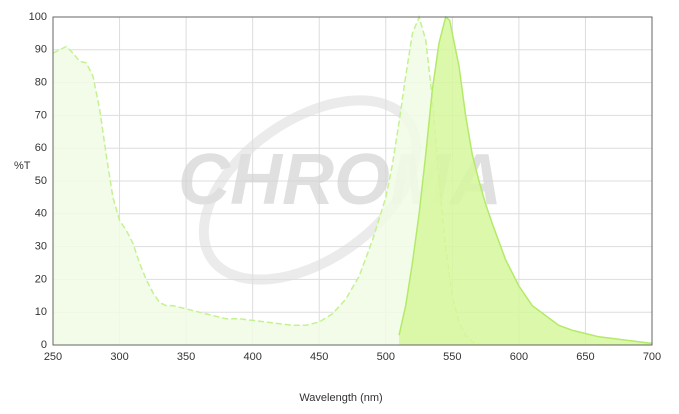  What do you see at coordinates (44, 345) in the screenshot?
I see `y-tick-label: 0` at bounding box center [44, 345].